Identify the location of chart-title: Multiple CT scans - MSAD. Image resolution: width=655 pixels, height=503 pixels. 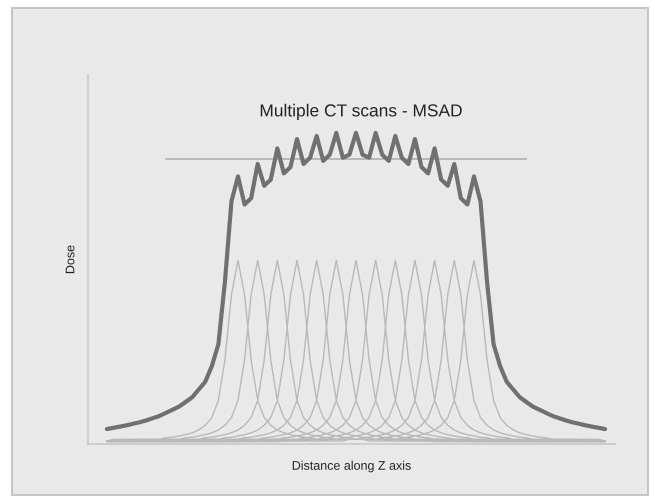
(361, 112).